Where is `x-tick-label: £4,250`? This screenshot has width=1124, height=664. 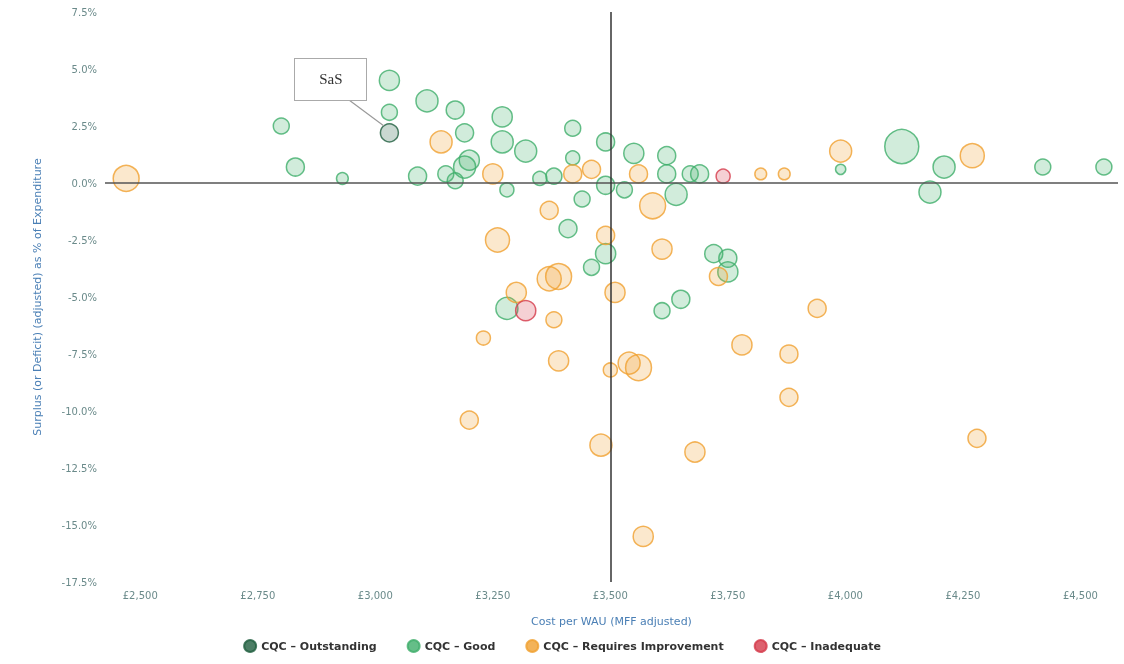 x-tick-label: £4,250 is located at coordinates (963, 595).